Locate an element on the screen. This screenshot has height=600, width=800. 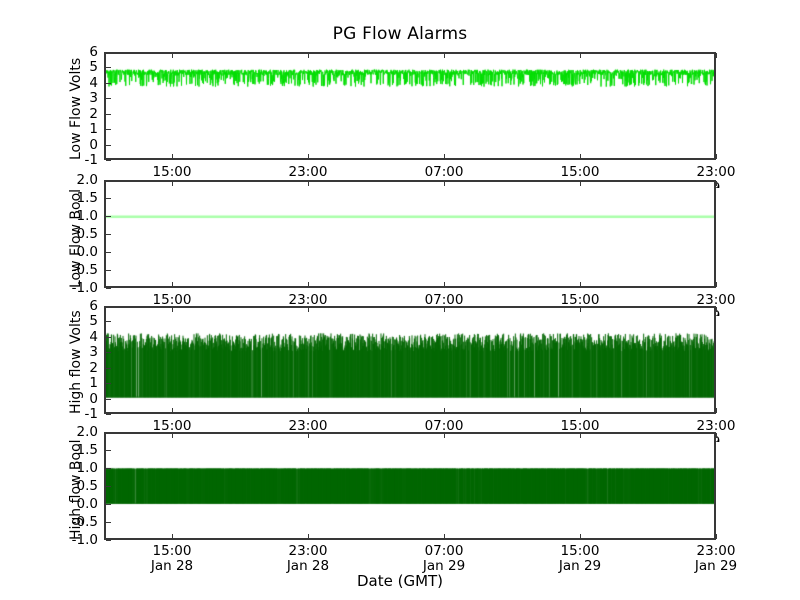
chart-xlabel: Date (GMT) is located at coordinates (400, 581).